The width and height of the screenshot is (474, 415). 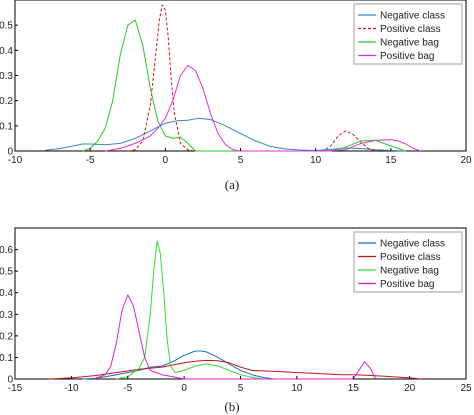 I want to click on x-tick-label-a-6: 20, so click(x=466, y=160).